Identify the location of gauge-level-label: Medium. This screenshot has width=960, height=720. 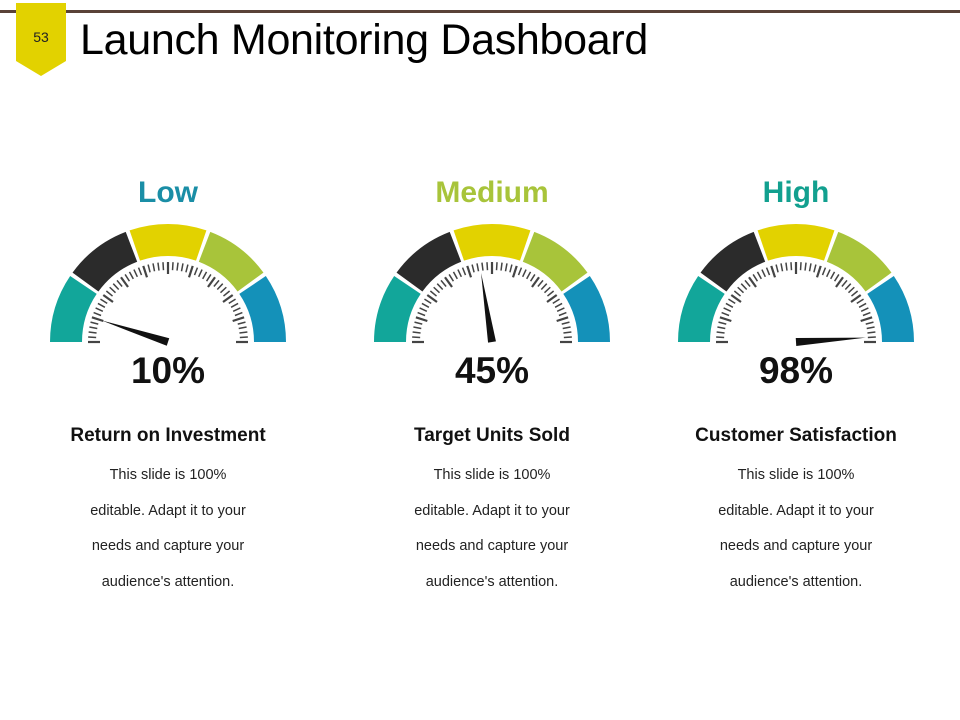
(492, 192).